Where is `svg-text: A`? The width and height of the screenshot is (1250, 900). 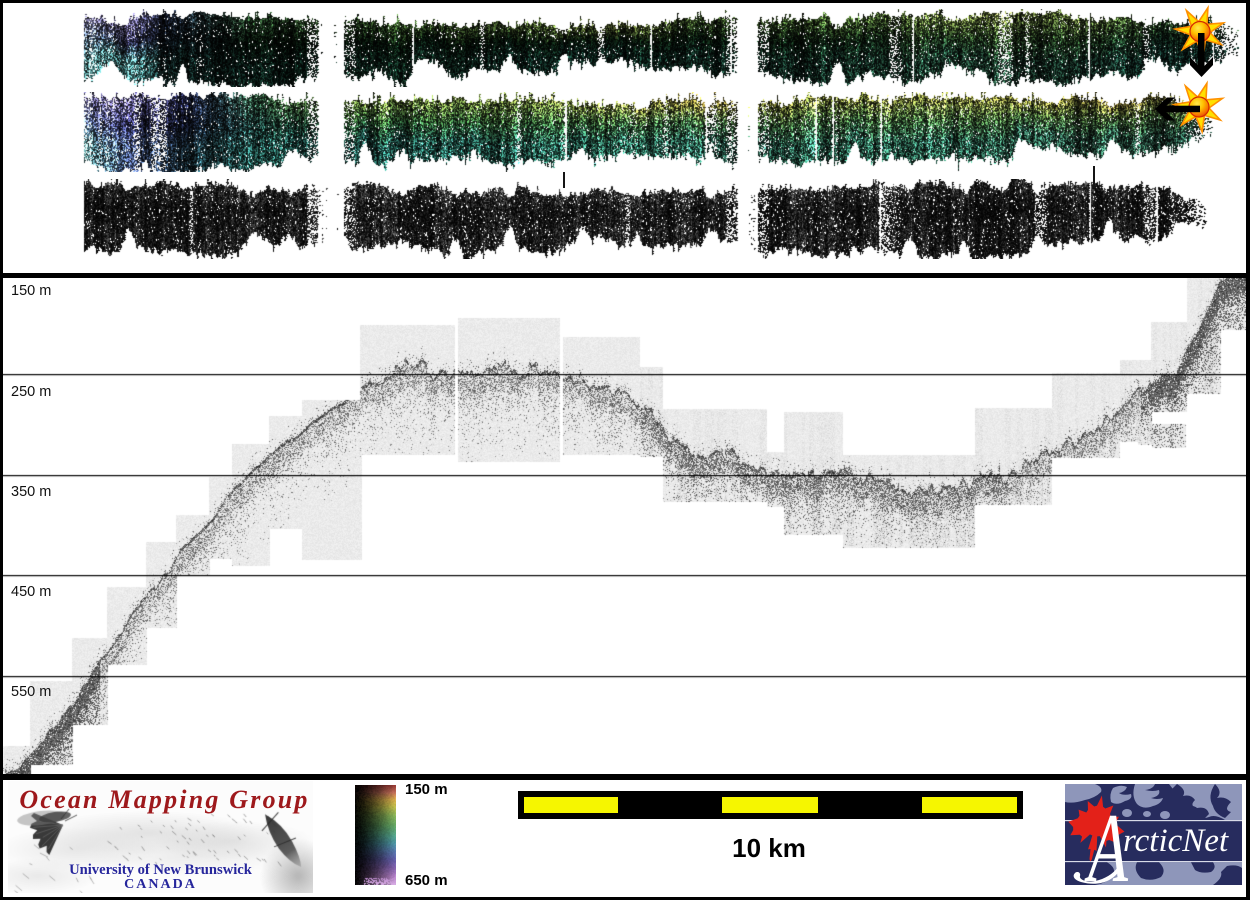 svg-text: A is located at coordinates (1106, 839).